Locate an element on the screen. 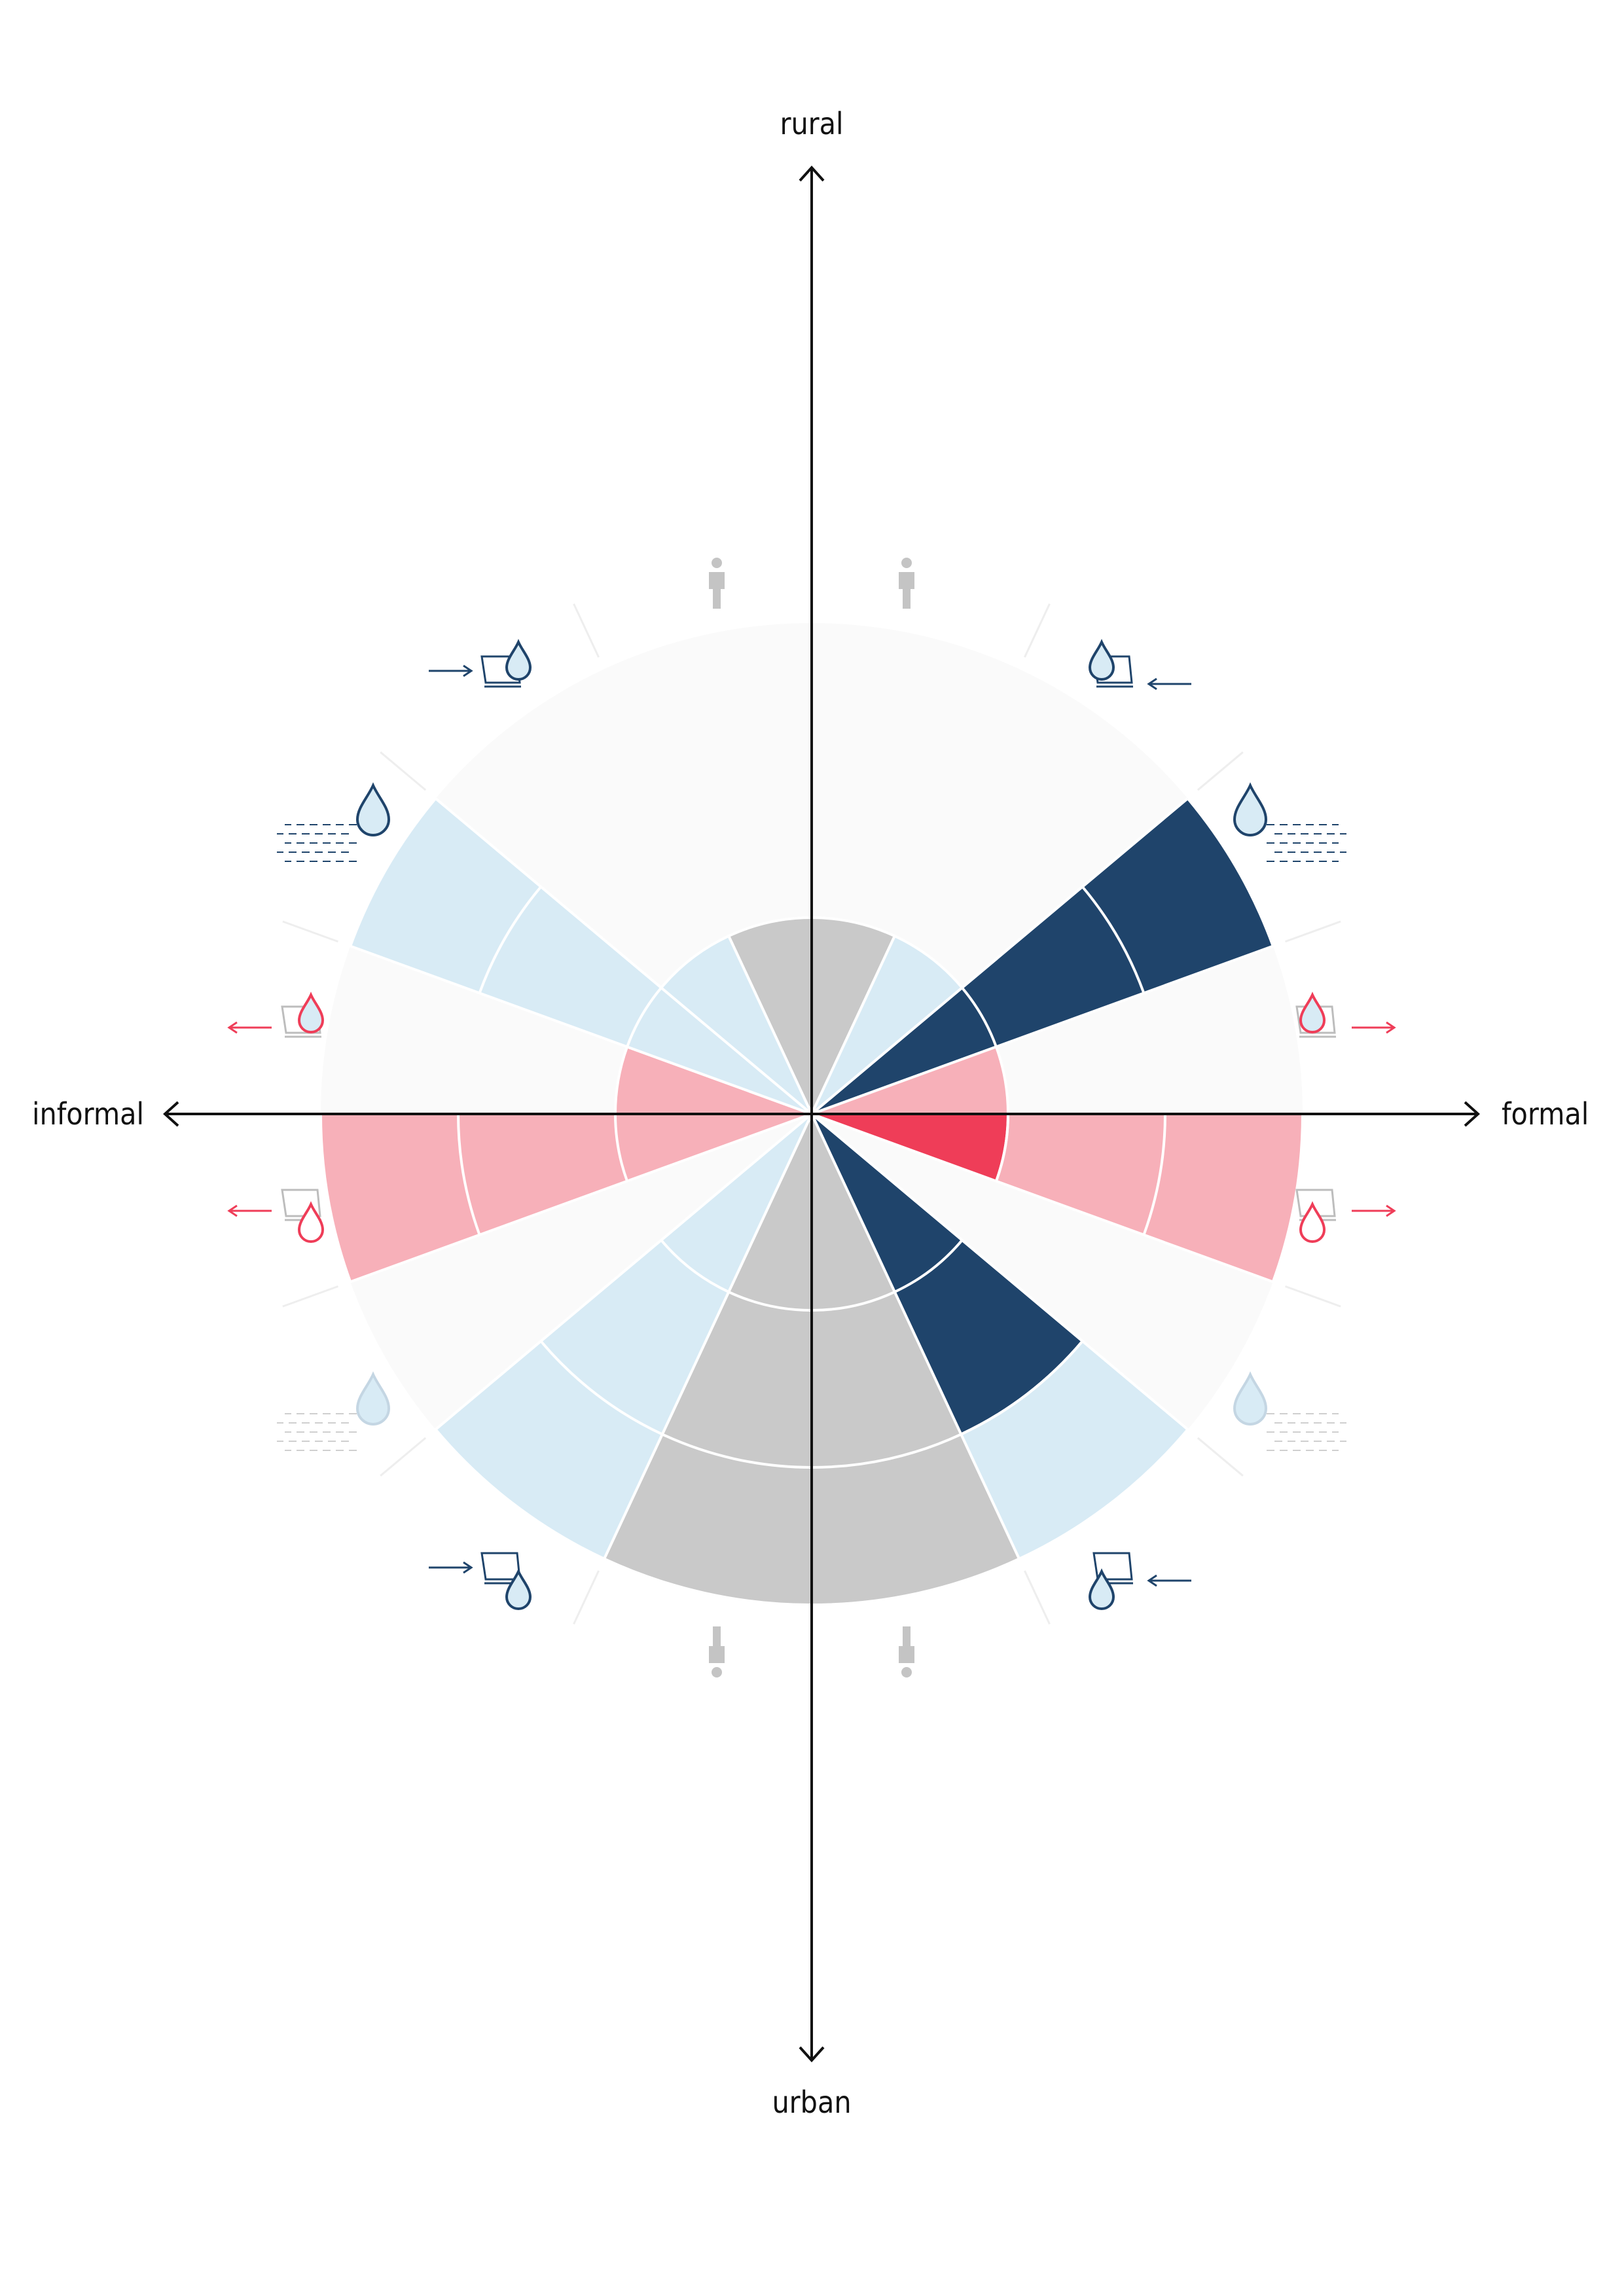 The height and width of the screenshot is (2296, 1624). arrowhead-up is located at coordinates (812, 174).